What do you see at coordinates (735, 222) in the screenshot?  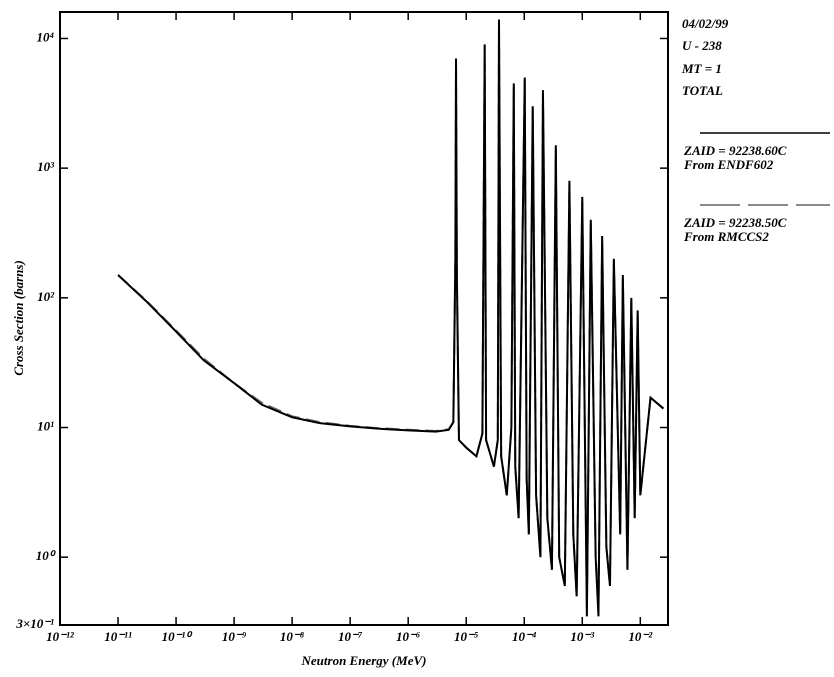 I see `legend-label: ZAID = 92238.50C` at bounding box center [735, 222].